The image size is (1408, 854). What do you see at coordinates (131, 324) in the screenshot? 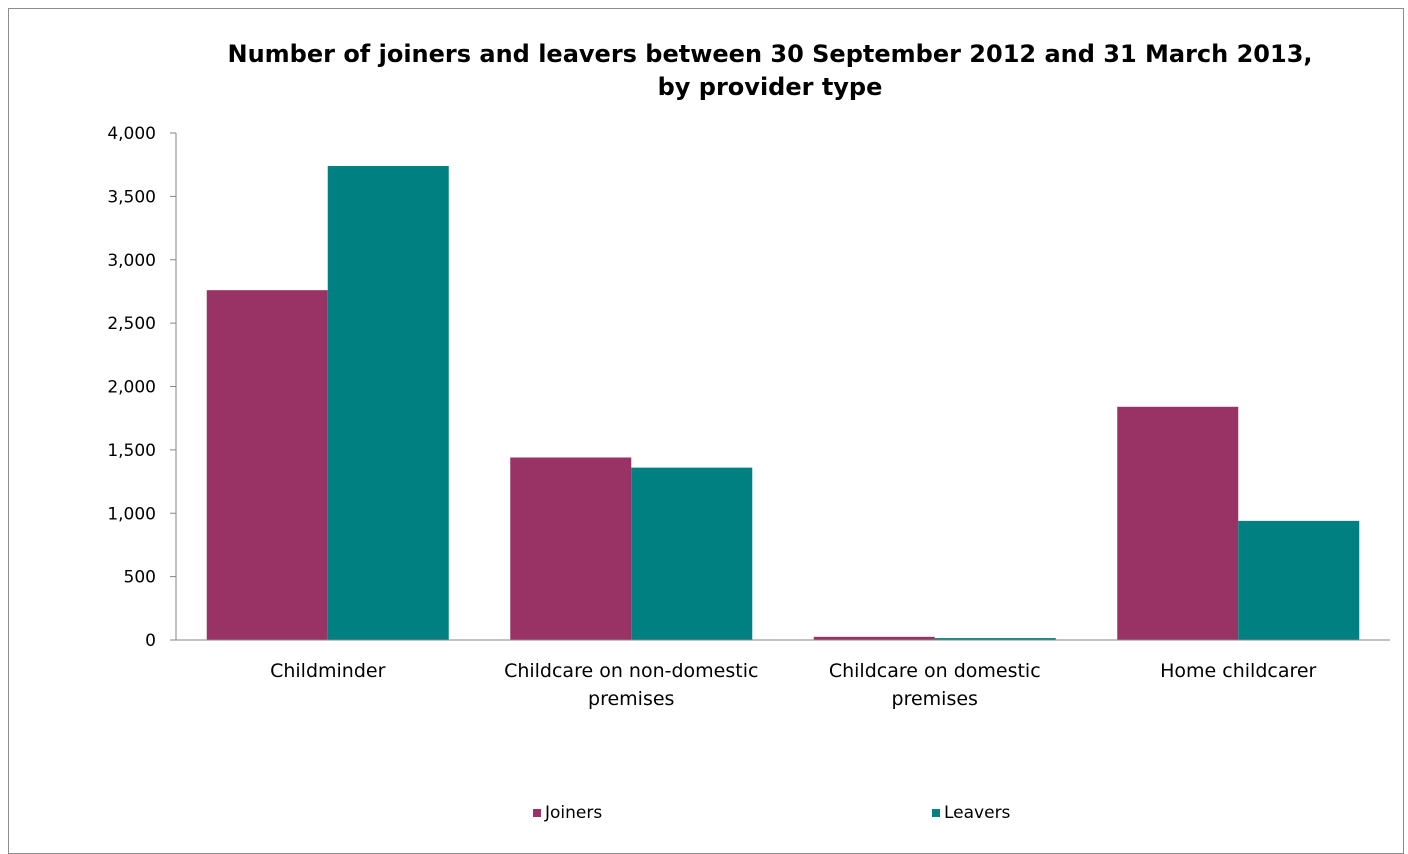
I see `y-tick-label: 2,500` at bounding box center [131, 324].